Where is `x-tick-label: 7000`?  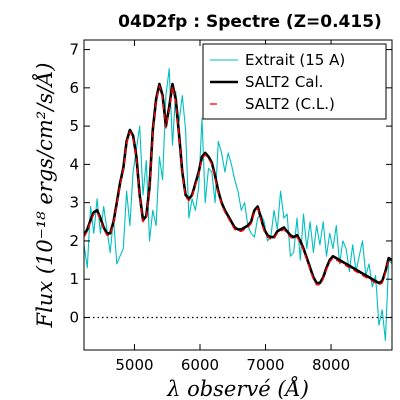 x-tick-label: 7000 is located at coordinates (265, 365).